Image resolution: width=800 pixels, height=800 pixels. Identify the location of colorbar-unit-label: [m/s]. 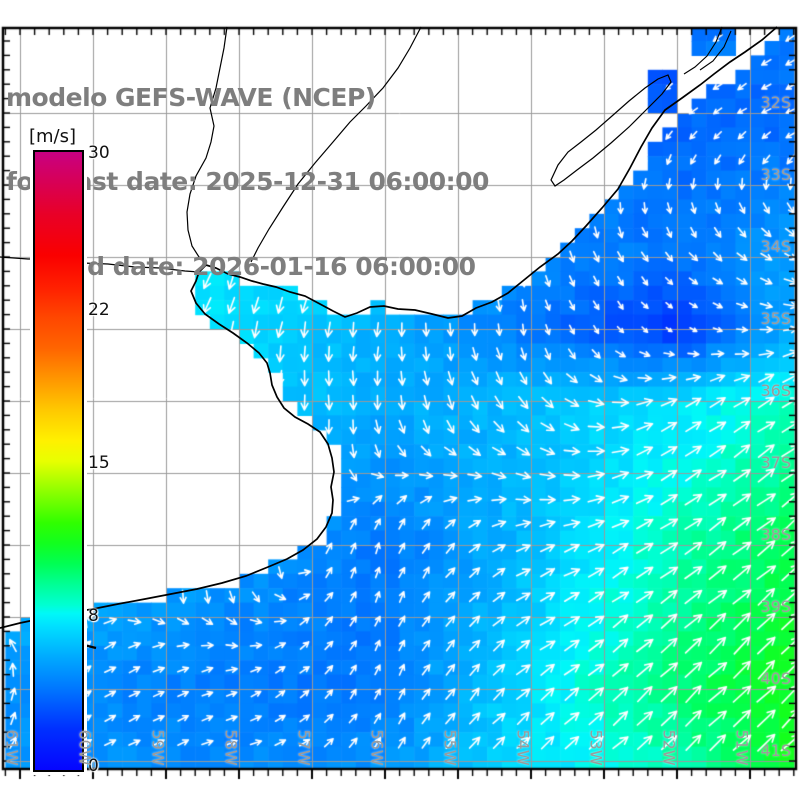
(53, 136).